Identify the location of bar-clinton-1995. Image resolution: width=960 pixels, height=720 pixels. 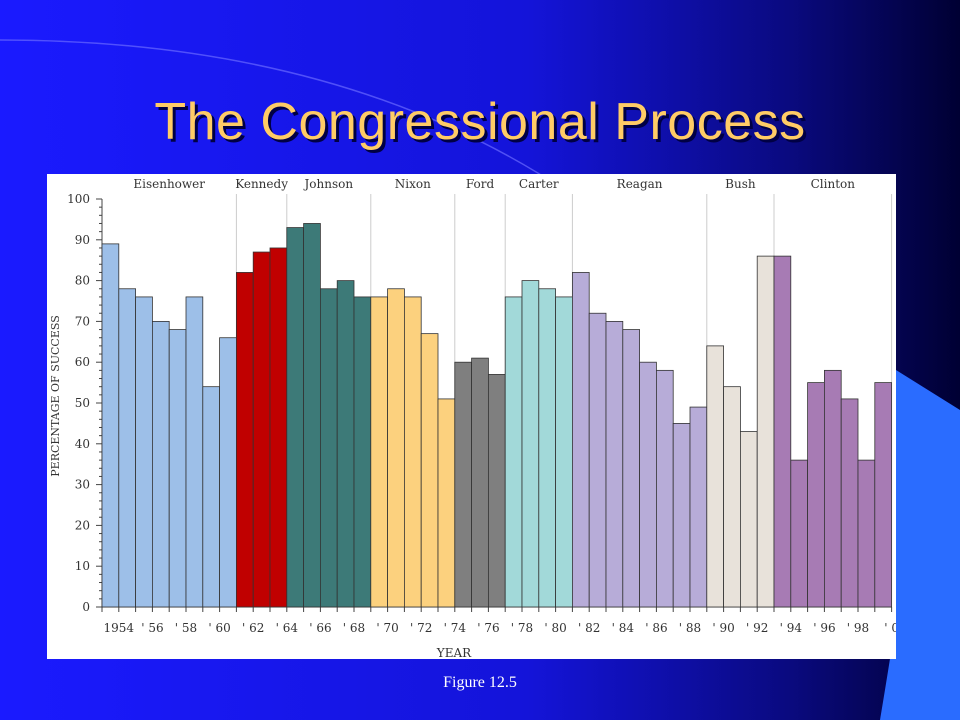
(816, 495).